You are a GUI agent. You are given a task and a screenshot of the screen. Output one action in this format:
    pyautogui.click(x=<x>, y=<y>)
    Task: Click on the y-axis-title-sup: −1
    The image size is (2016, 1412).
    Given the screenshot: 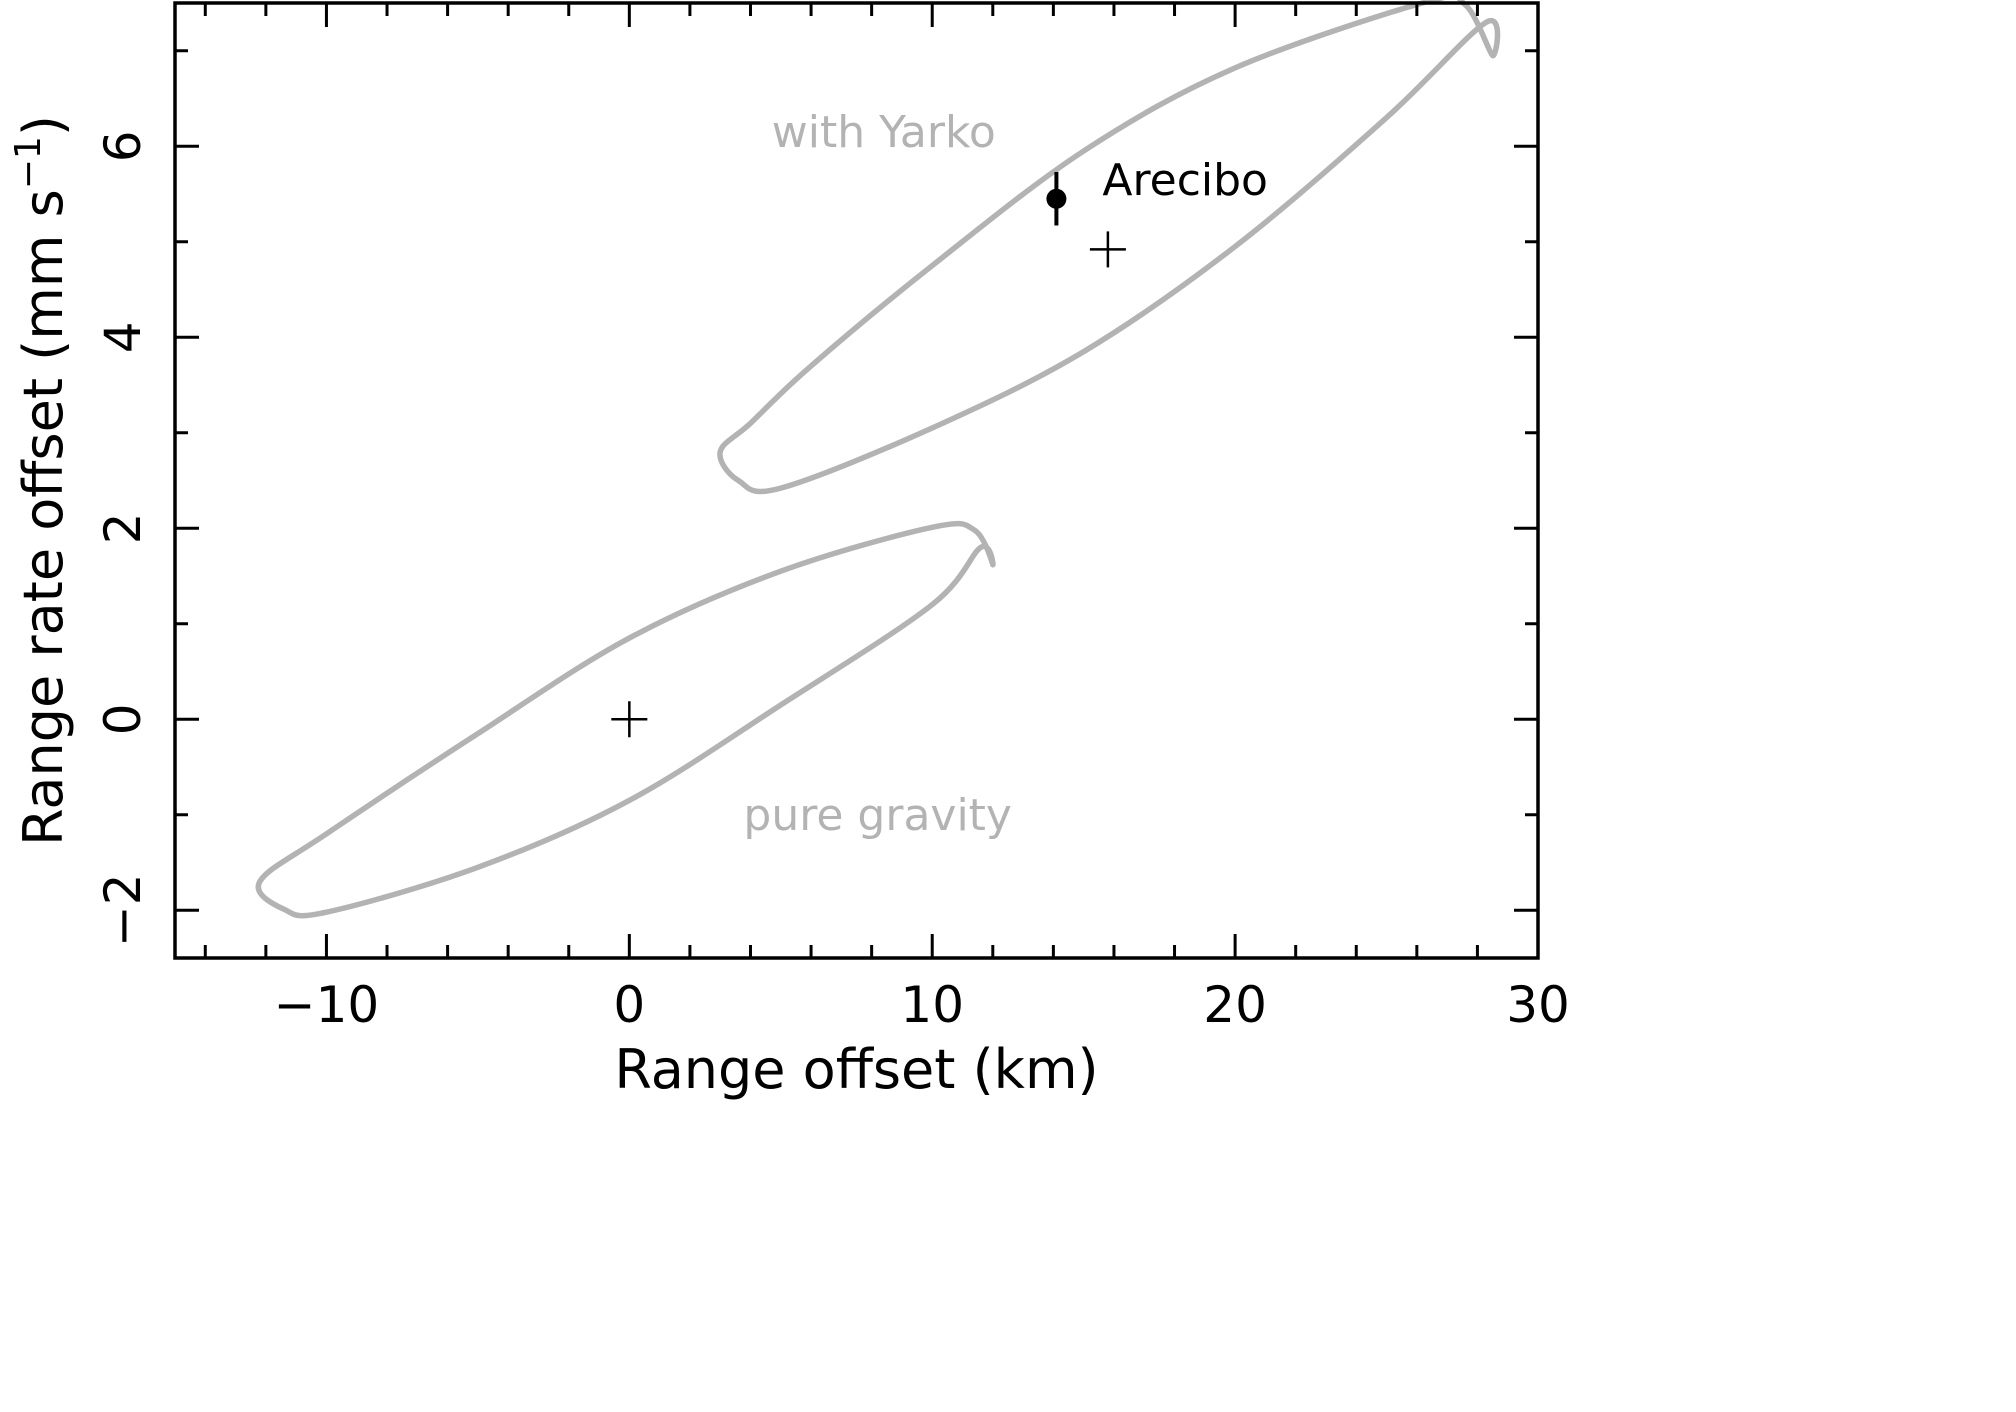 What is the action you would take?
    pyautogui.click(x=28, y=162)
    